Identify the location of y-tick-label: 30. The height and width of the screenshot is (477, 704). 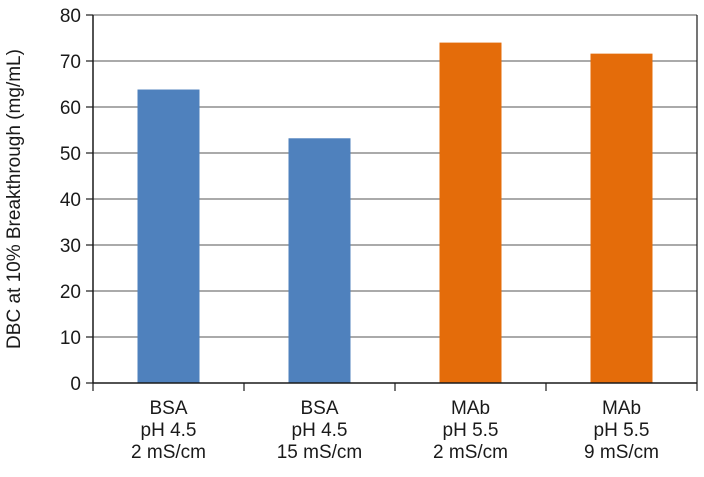
(70, 246).